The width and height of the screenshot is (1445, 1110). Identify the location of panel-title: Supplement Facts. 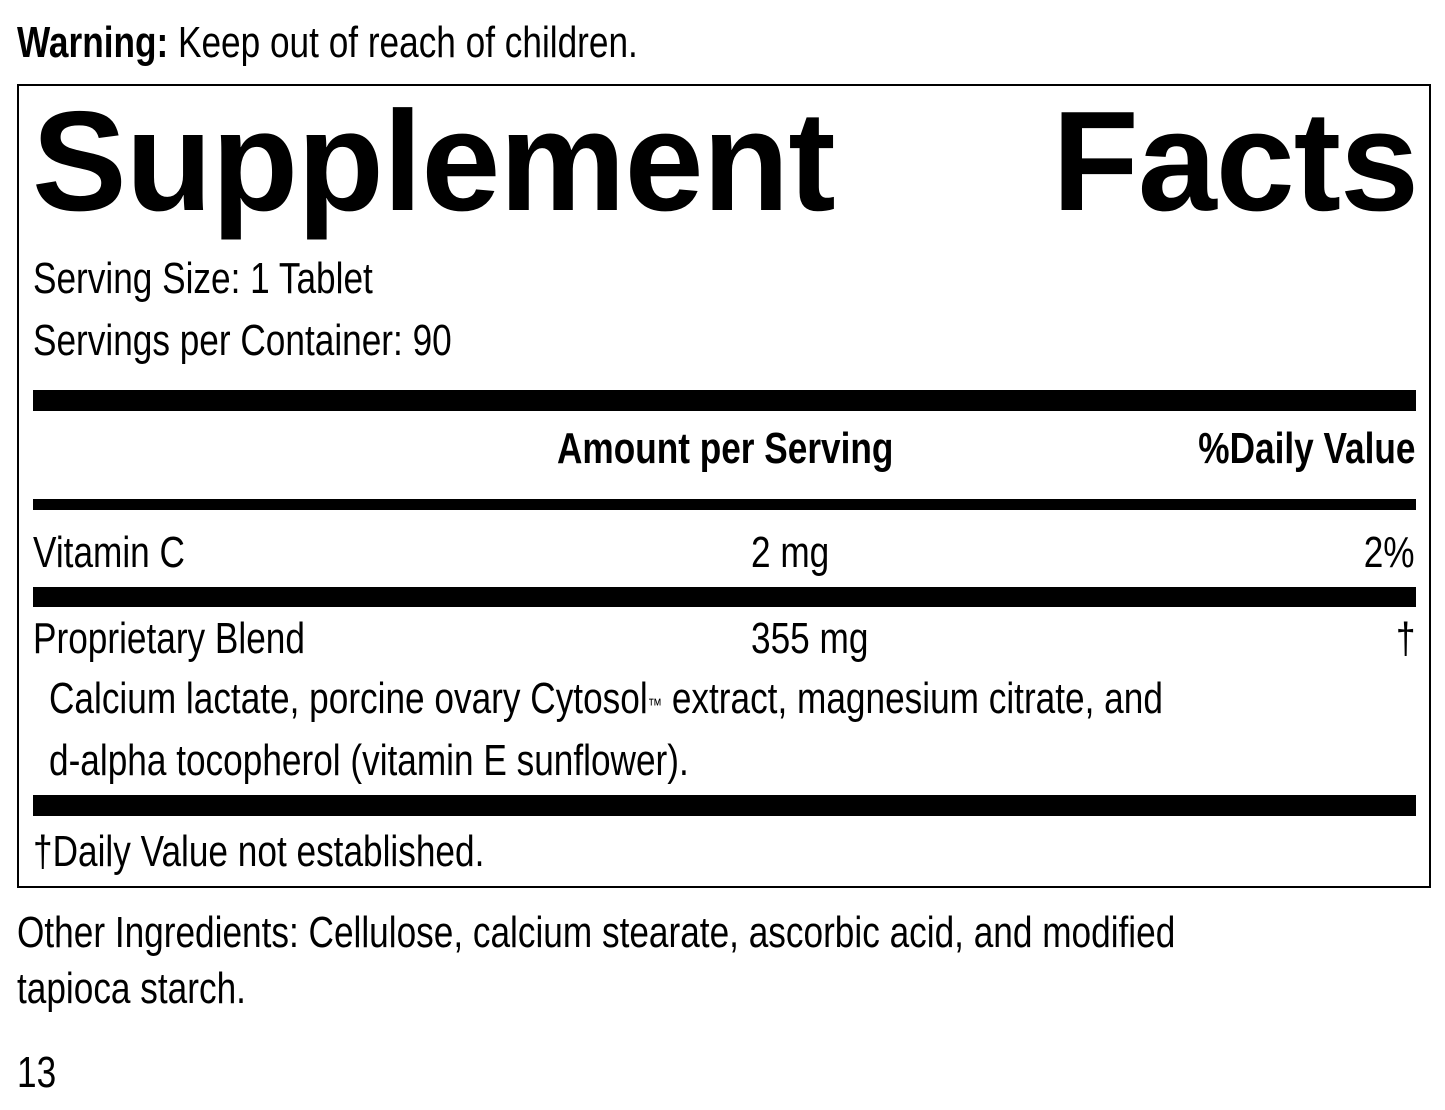
(725, 162).